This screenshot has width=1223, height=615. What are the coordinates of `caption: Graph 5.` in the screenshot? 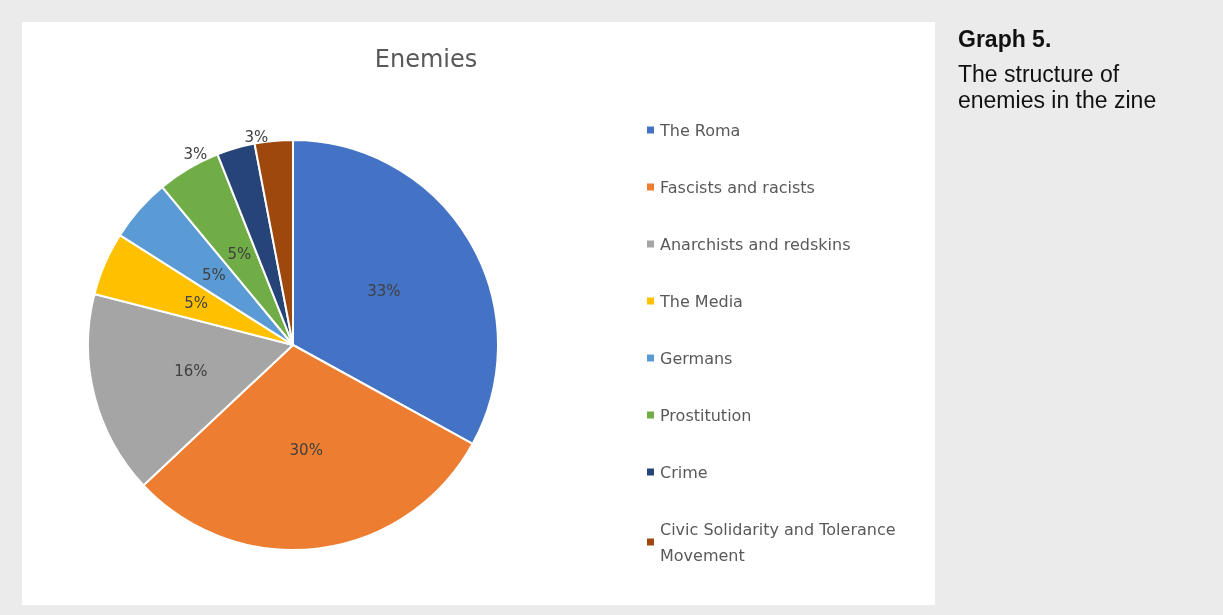 It's located at (1005, 39).